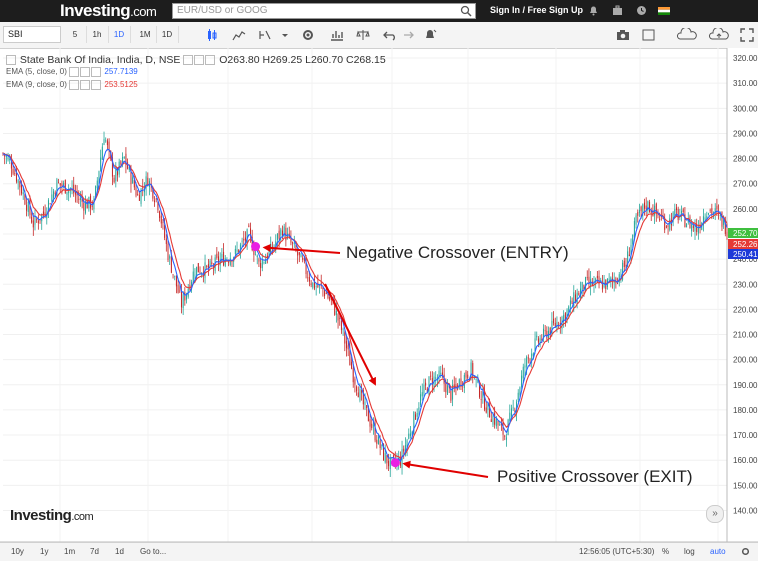 The image size is (758, 561). Describe the element at coordinates (664, 11) in the screenshot. I see `india-flag-icon` at that location.